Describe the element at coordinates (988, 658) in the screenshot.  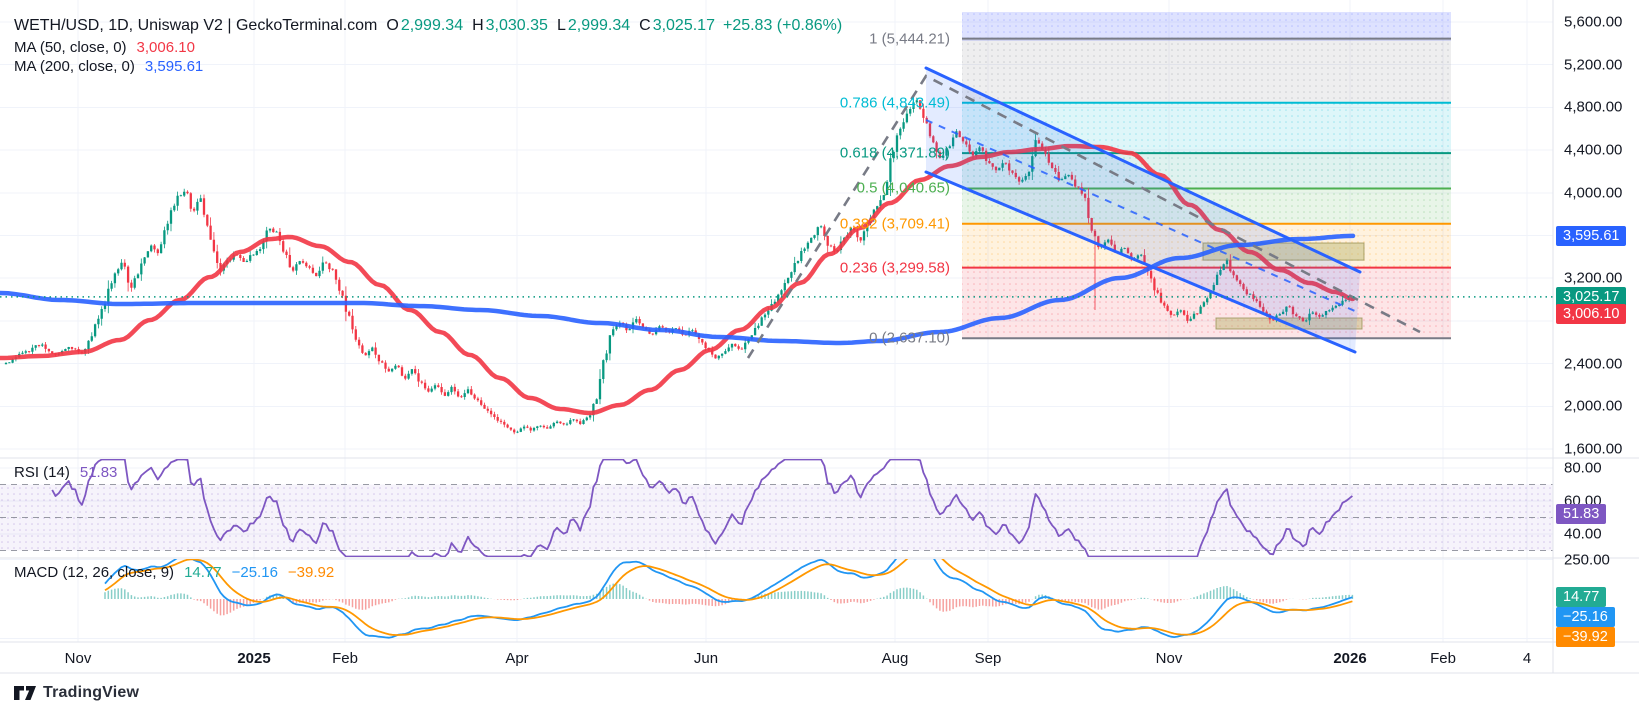
I see `time-axis-label: Sep` at that location.